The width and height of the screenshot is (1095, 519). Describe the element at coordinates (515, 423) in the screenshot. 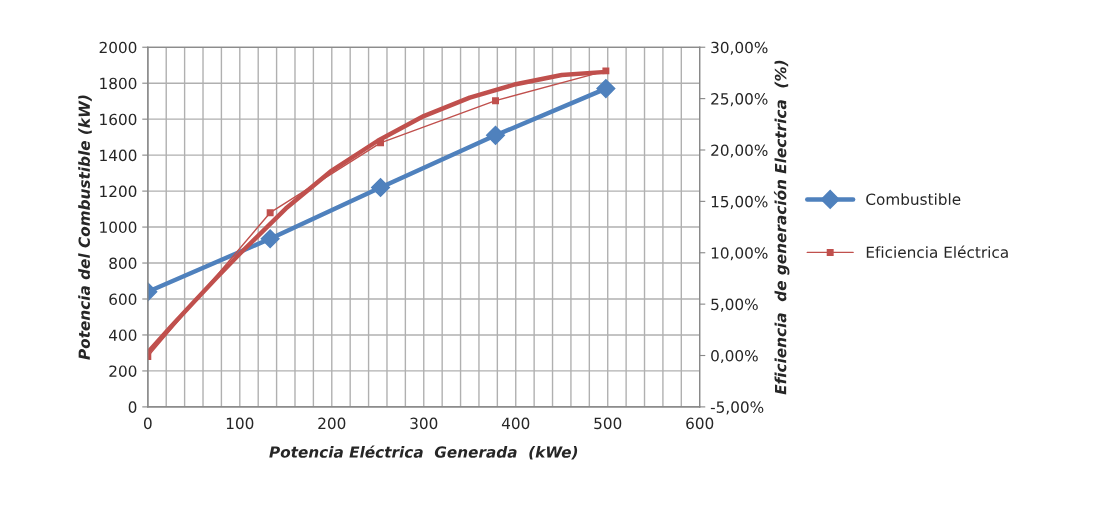

I see `x-tick-label: 400` at that location.